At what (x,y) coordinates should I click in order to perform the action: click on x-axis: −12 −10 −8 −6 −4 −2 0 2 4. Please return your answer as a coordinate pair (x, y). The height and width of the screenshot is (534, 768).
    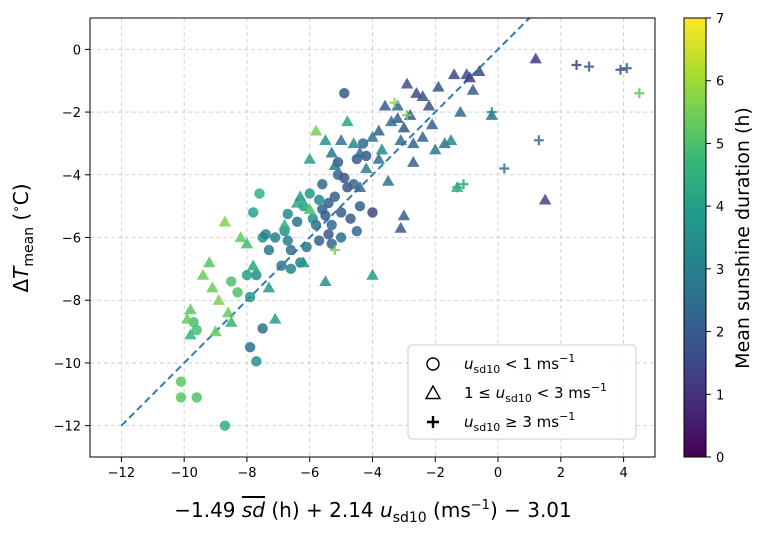
    Looking at the image, I should click on (368, 469).